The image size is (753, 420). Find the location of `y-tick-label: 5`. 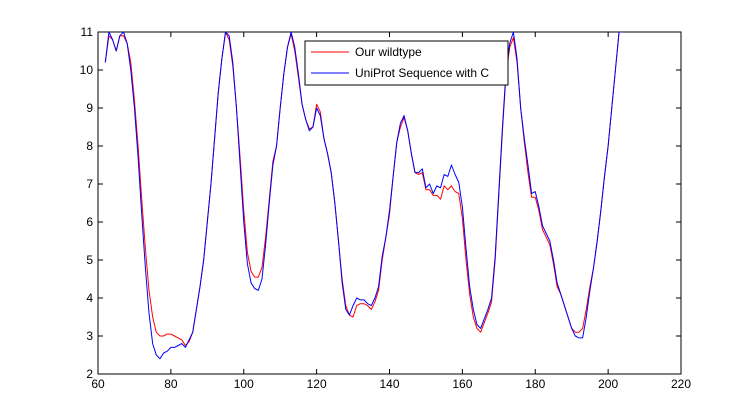

y-tick-label: 5 is located at coordinates (89, 260).